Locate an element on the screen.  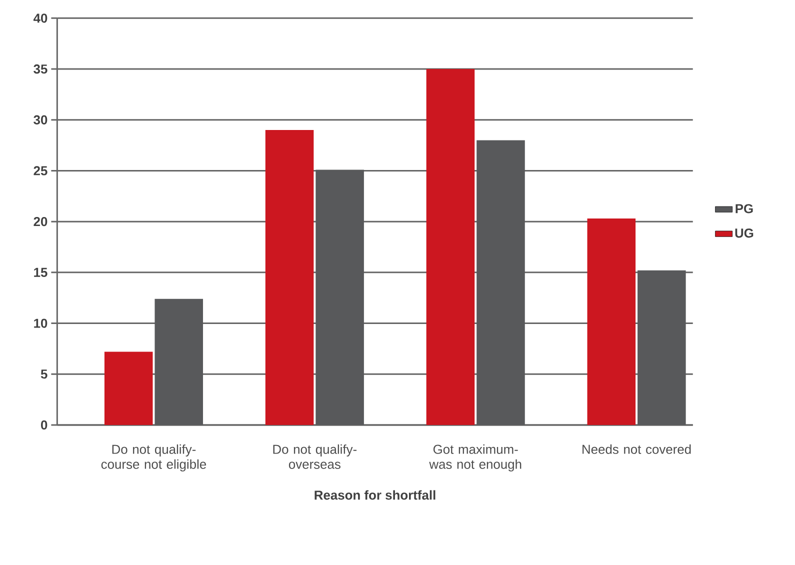
y-tick-label: 30 is located at coordinates (41, 119).